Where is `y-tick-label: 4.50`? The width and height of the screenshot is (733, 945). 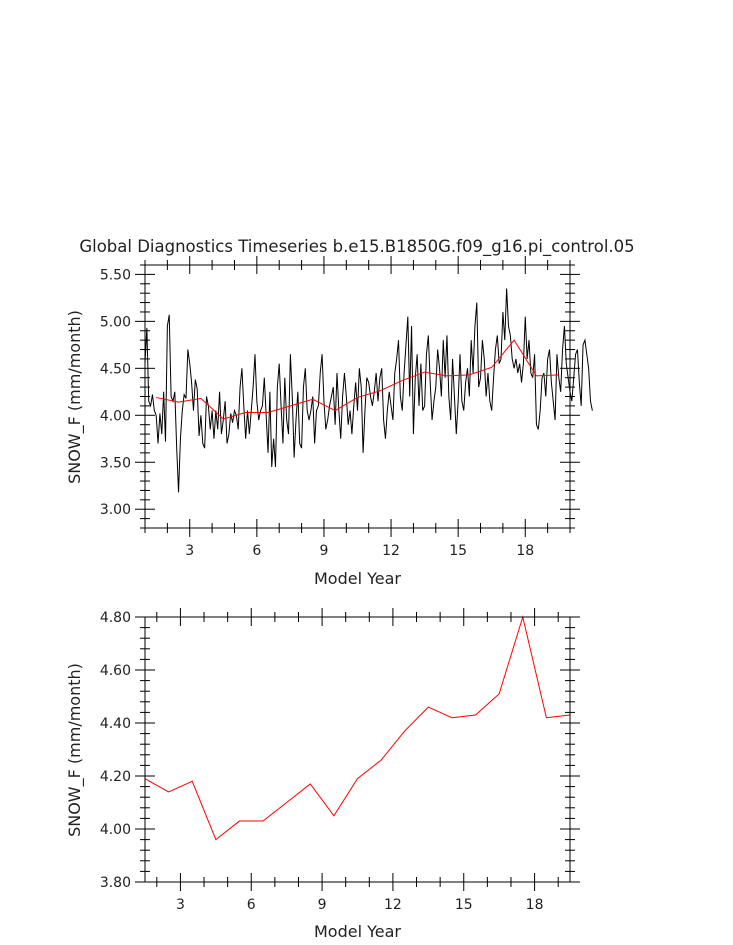
y-tick-label: 4.50 is located at coordinates (115, 369).